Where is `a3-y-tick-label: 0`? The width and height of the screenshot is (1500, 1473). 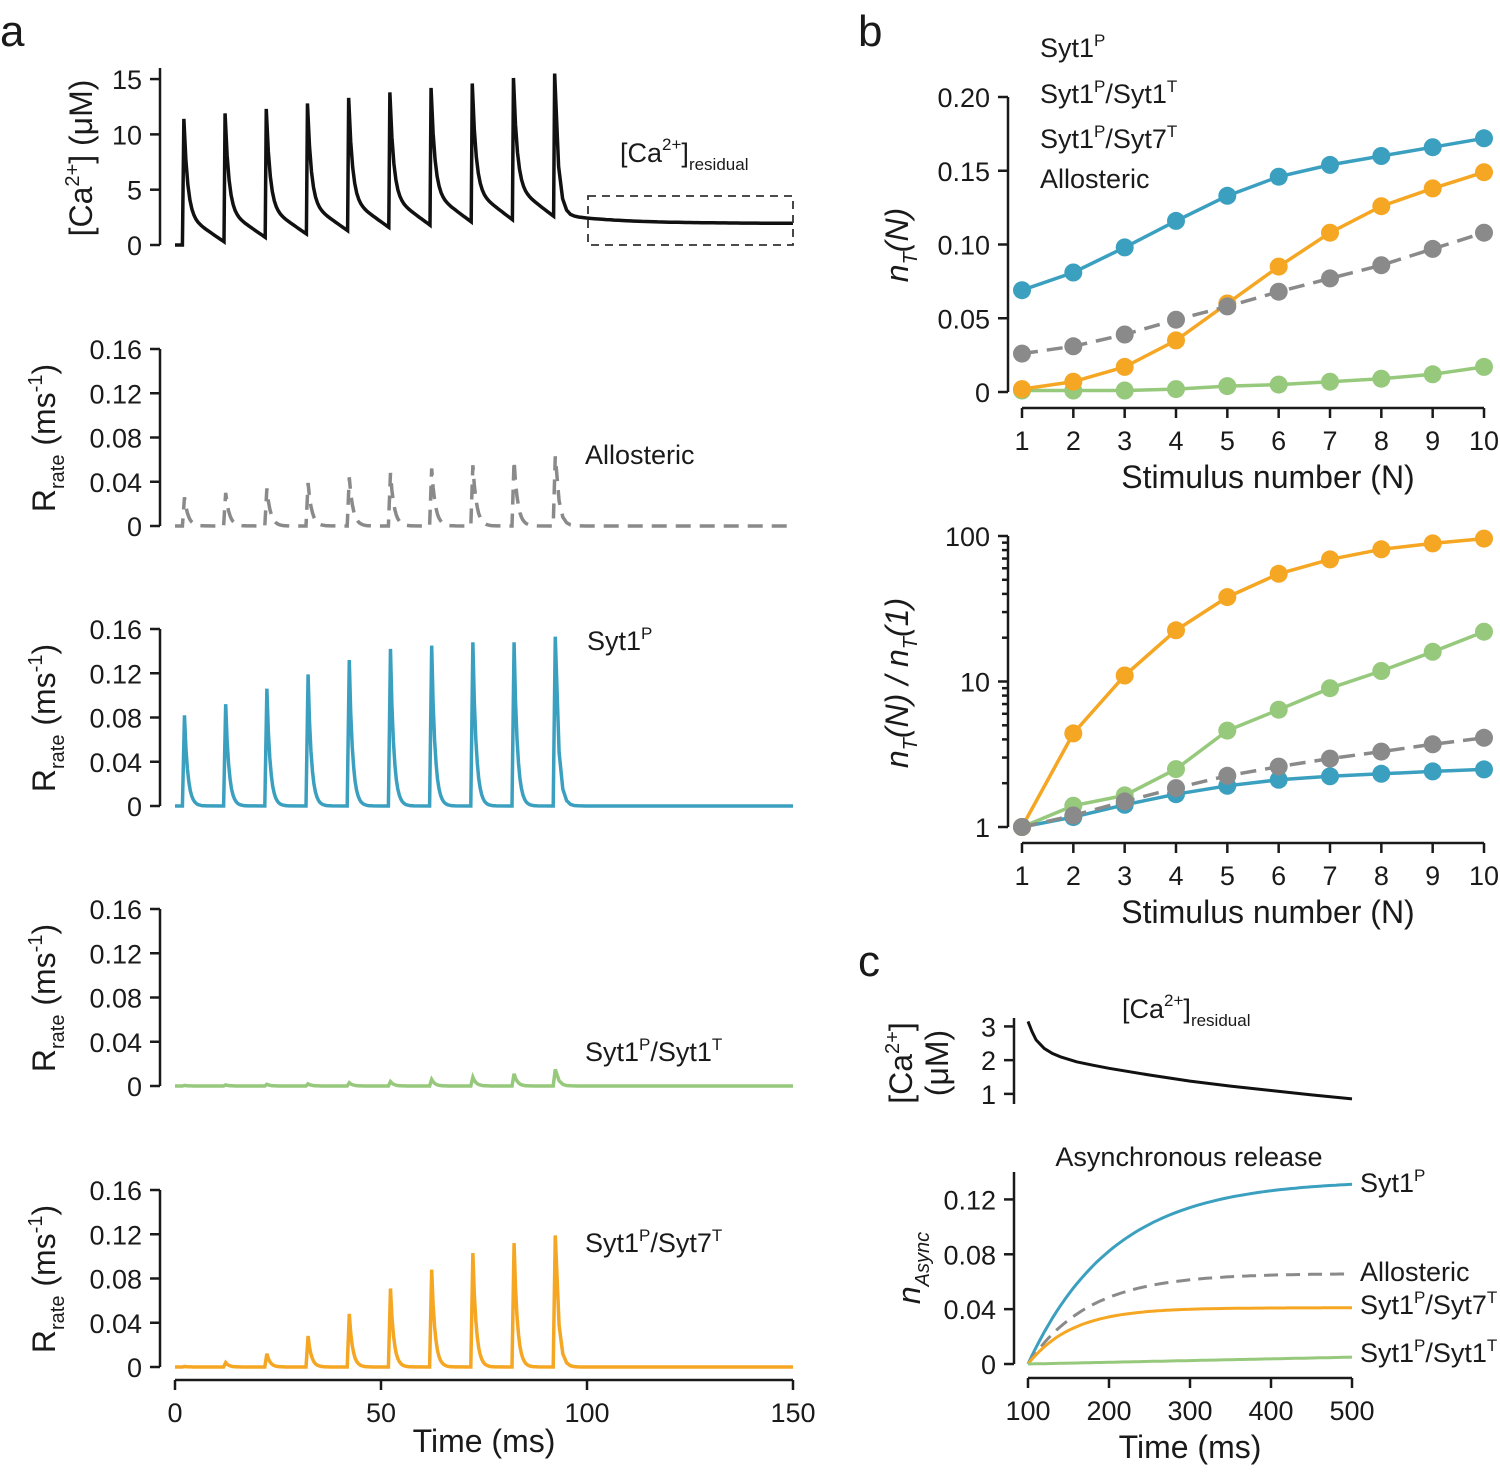 a3-y-tick-label: 0 is located at coordinates (134, 807).